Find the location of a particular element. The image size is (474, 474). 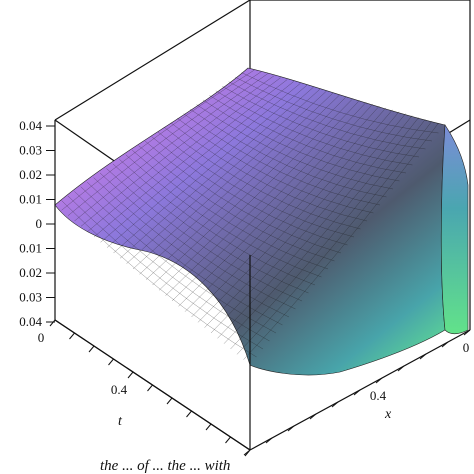

x-tick-label: 0 is located at coordinates (466, 347).